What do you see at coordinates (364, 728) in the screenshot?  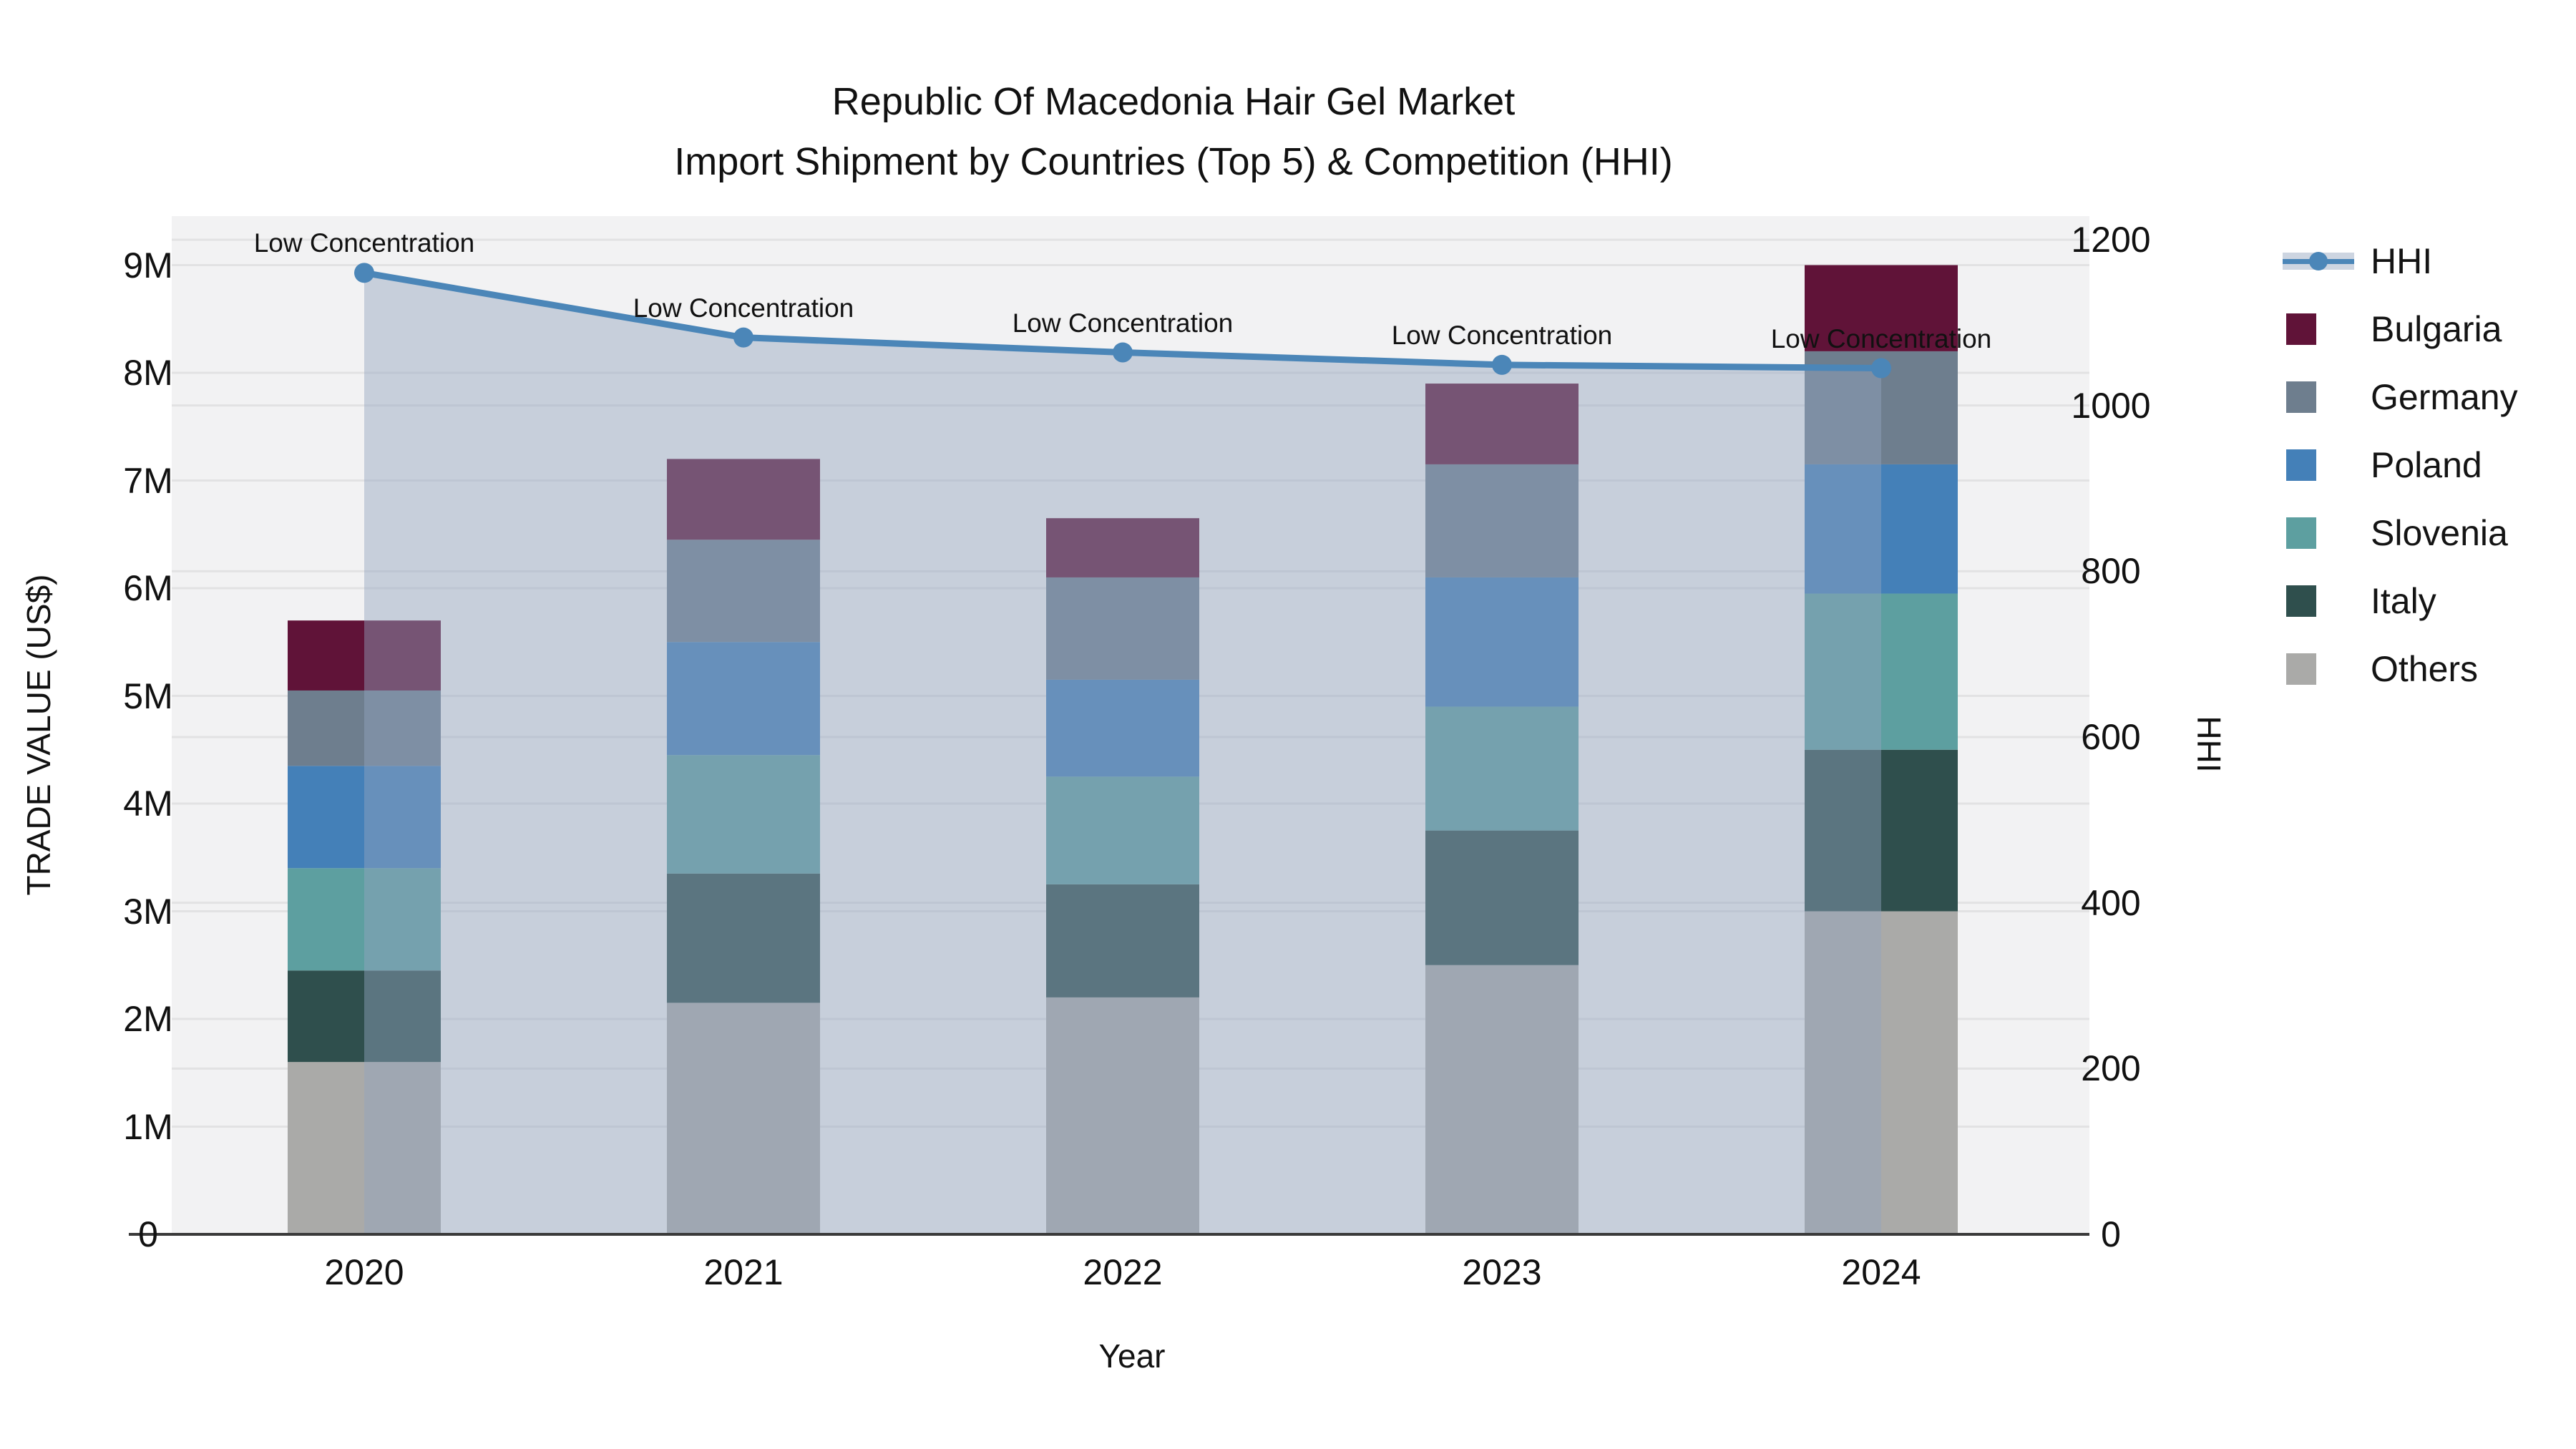 I see `bar-segment-germany-2020` at bounding box center [364, 728].